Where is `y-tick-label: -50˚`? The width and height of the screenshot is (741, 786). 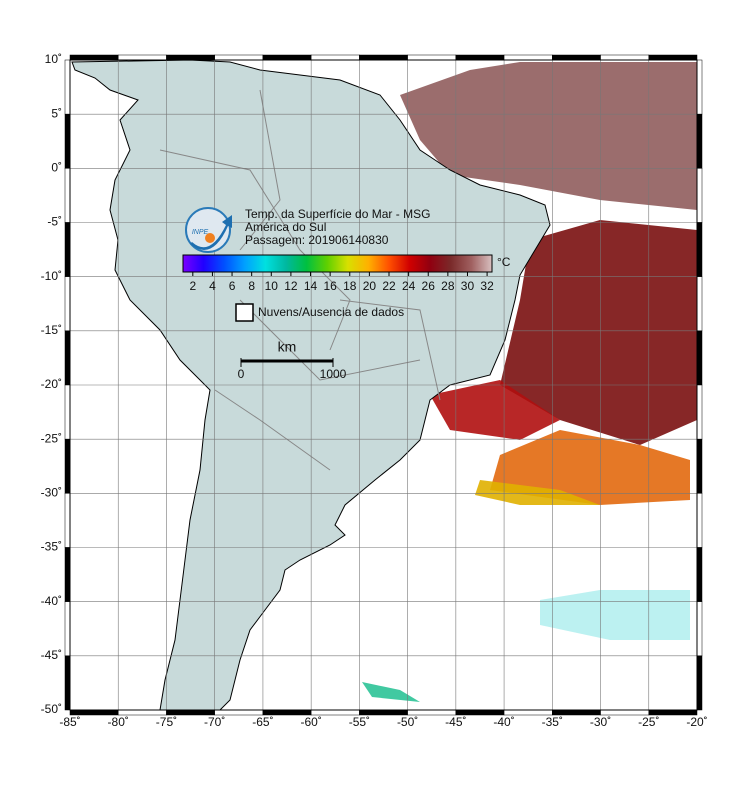
y-tick-label: -50˚ is located at coordinates (51, 709).